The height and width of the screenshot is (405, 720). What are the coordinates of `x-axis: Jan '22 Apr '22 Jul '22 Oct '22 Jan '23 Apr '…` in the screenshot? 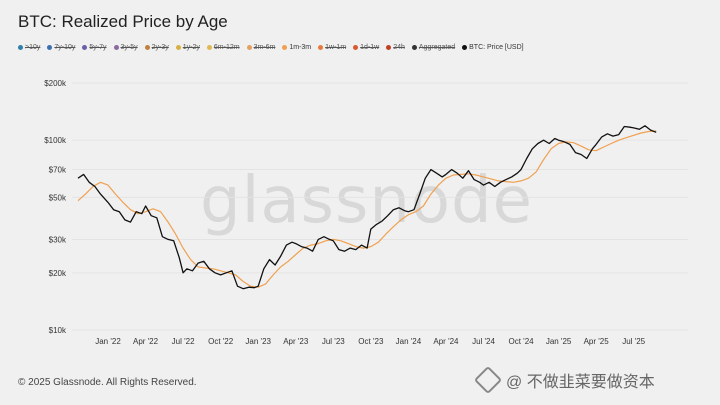 It's located at (370, 341).